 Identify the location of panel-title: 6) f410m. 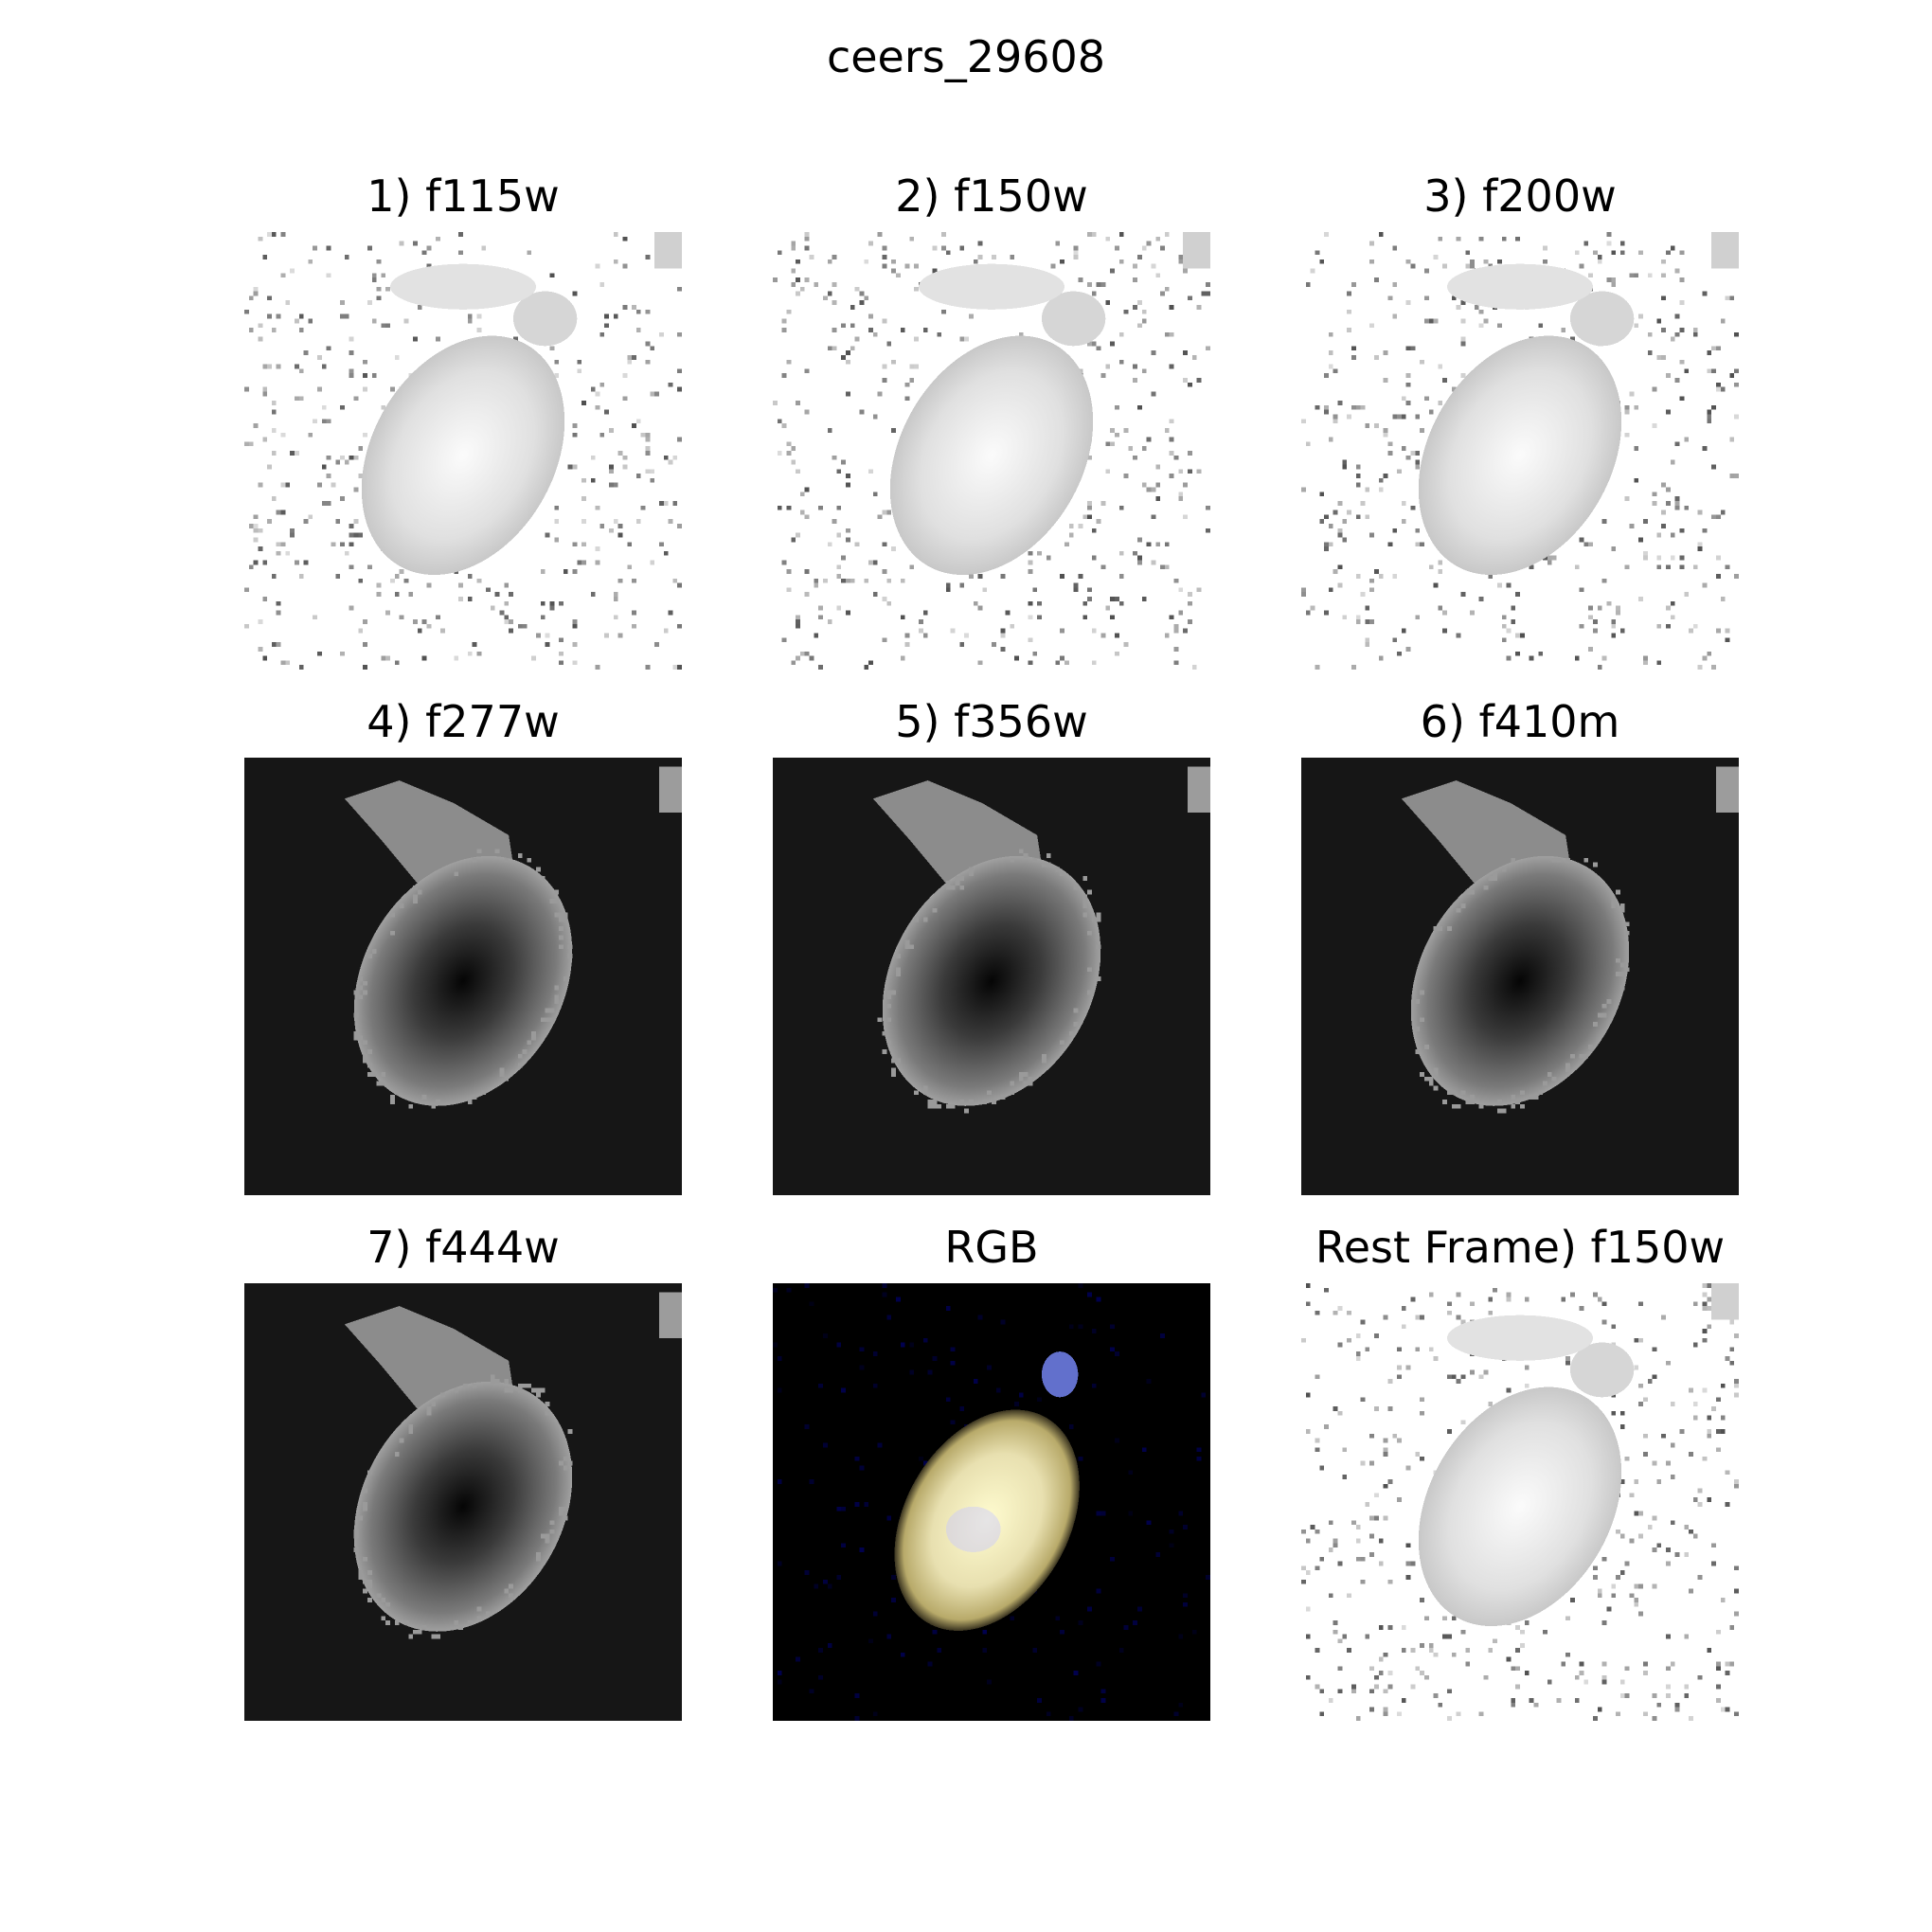
(1520, 721).